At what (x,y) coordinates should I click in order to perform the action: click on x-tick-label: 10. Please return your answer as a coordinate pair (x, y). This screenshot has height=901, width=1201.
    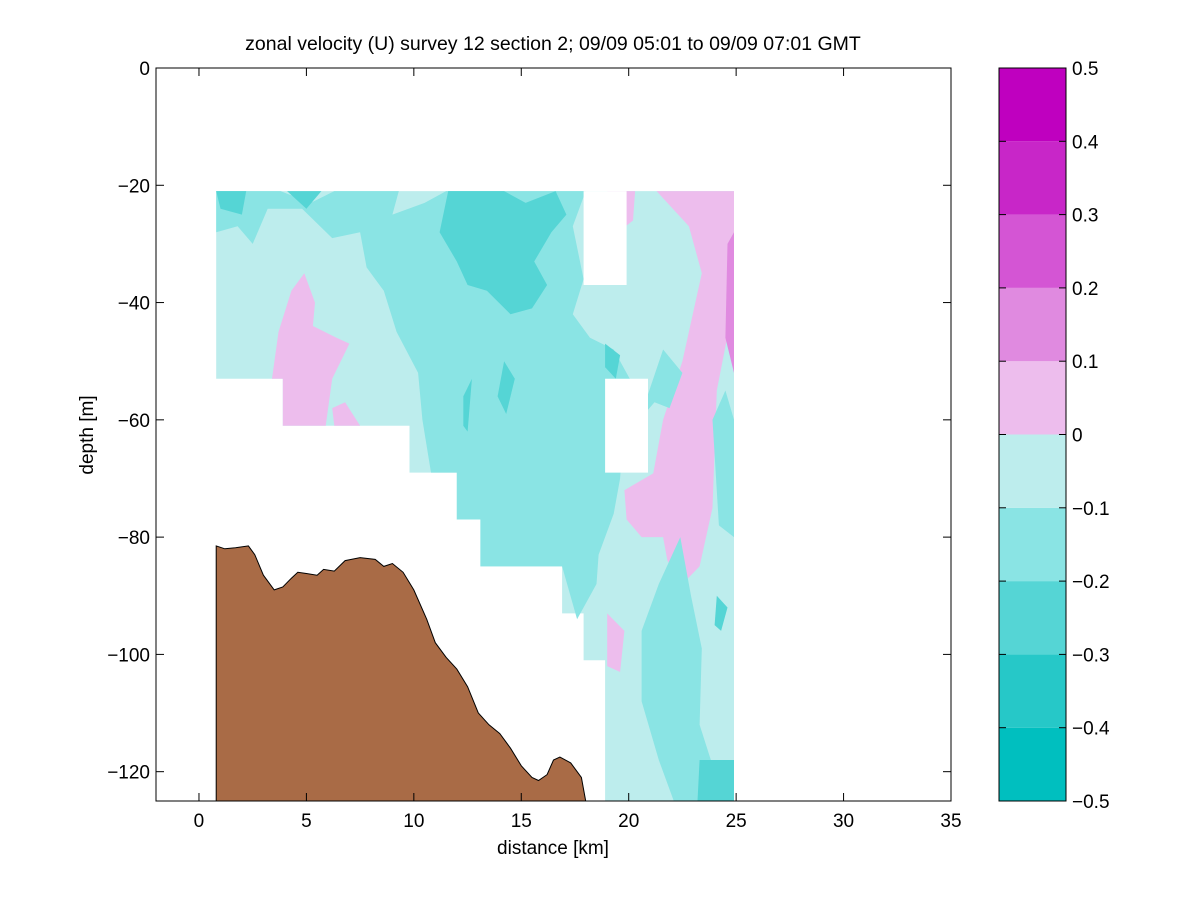
    Looking at the image, I should click on (413, 821).